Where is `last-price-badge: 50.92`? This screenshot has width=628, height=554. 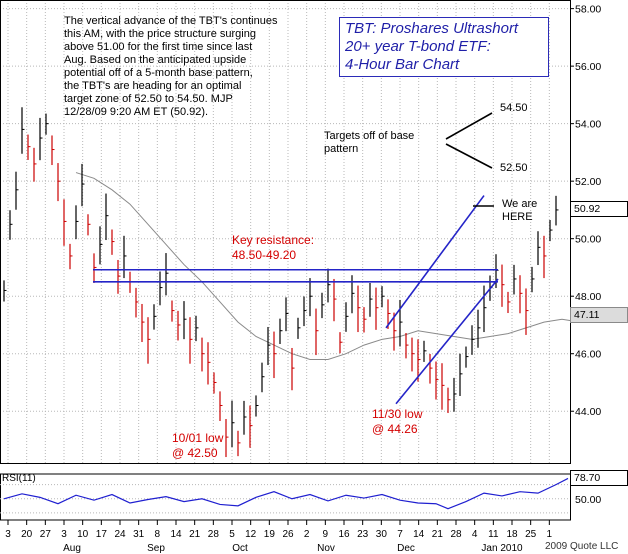 last-price-badge: 50.92 is located at coordinates (599, 209).